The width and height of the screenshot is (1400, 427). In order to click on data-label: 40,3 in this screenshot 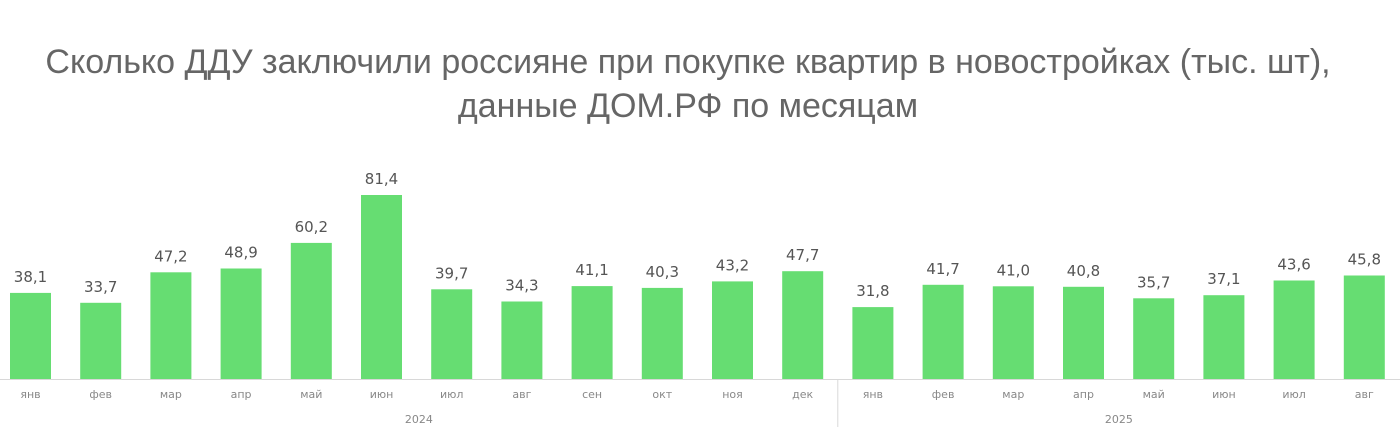, I will do `click(662, 272)`.